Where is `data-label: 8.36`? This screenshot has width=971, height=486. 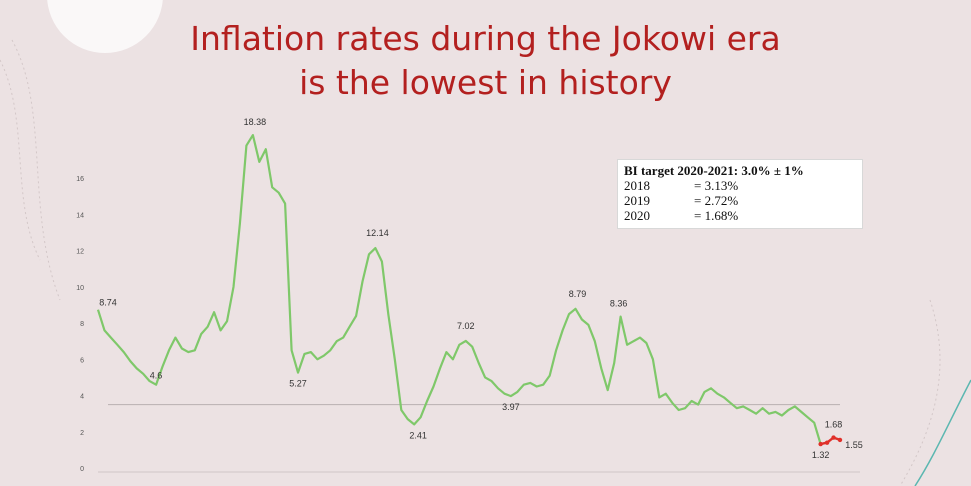 data-label: 8.36 is located at coordinates (619, 304).